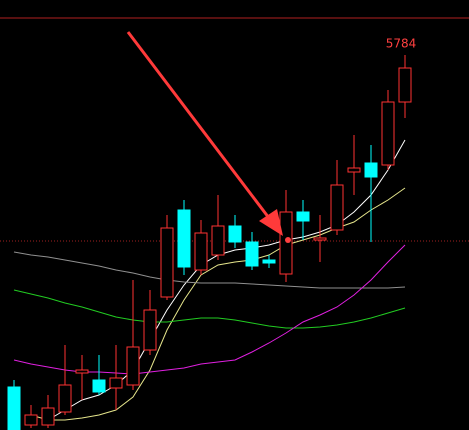  Describe the element at coordinates (288, 240) in the screenshot. I see `marker-dot` at that location.